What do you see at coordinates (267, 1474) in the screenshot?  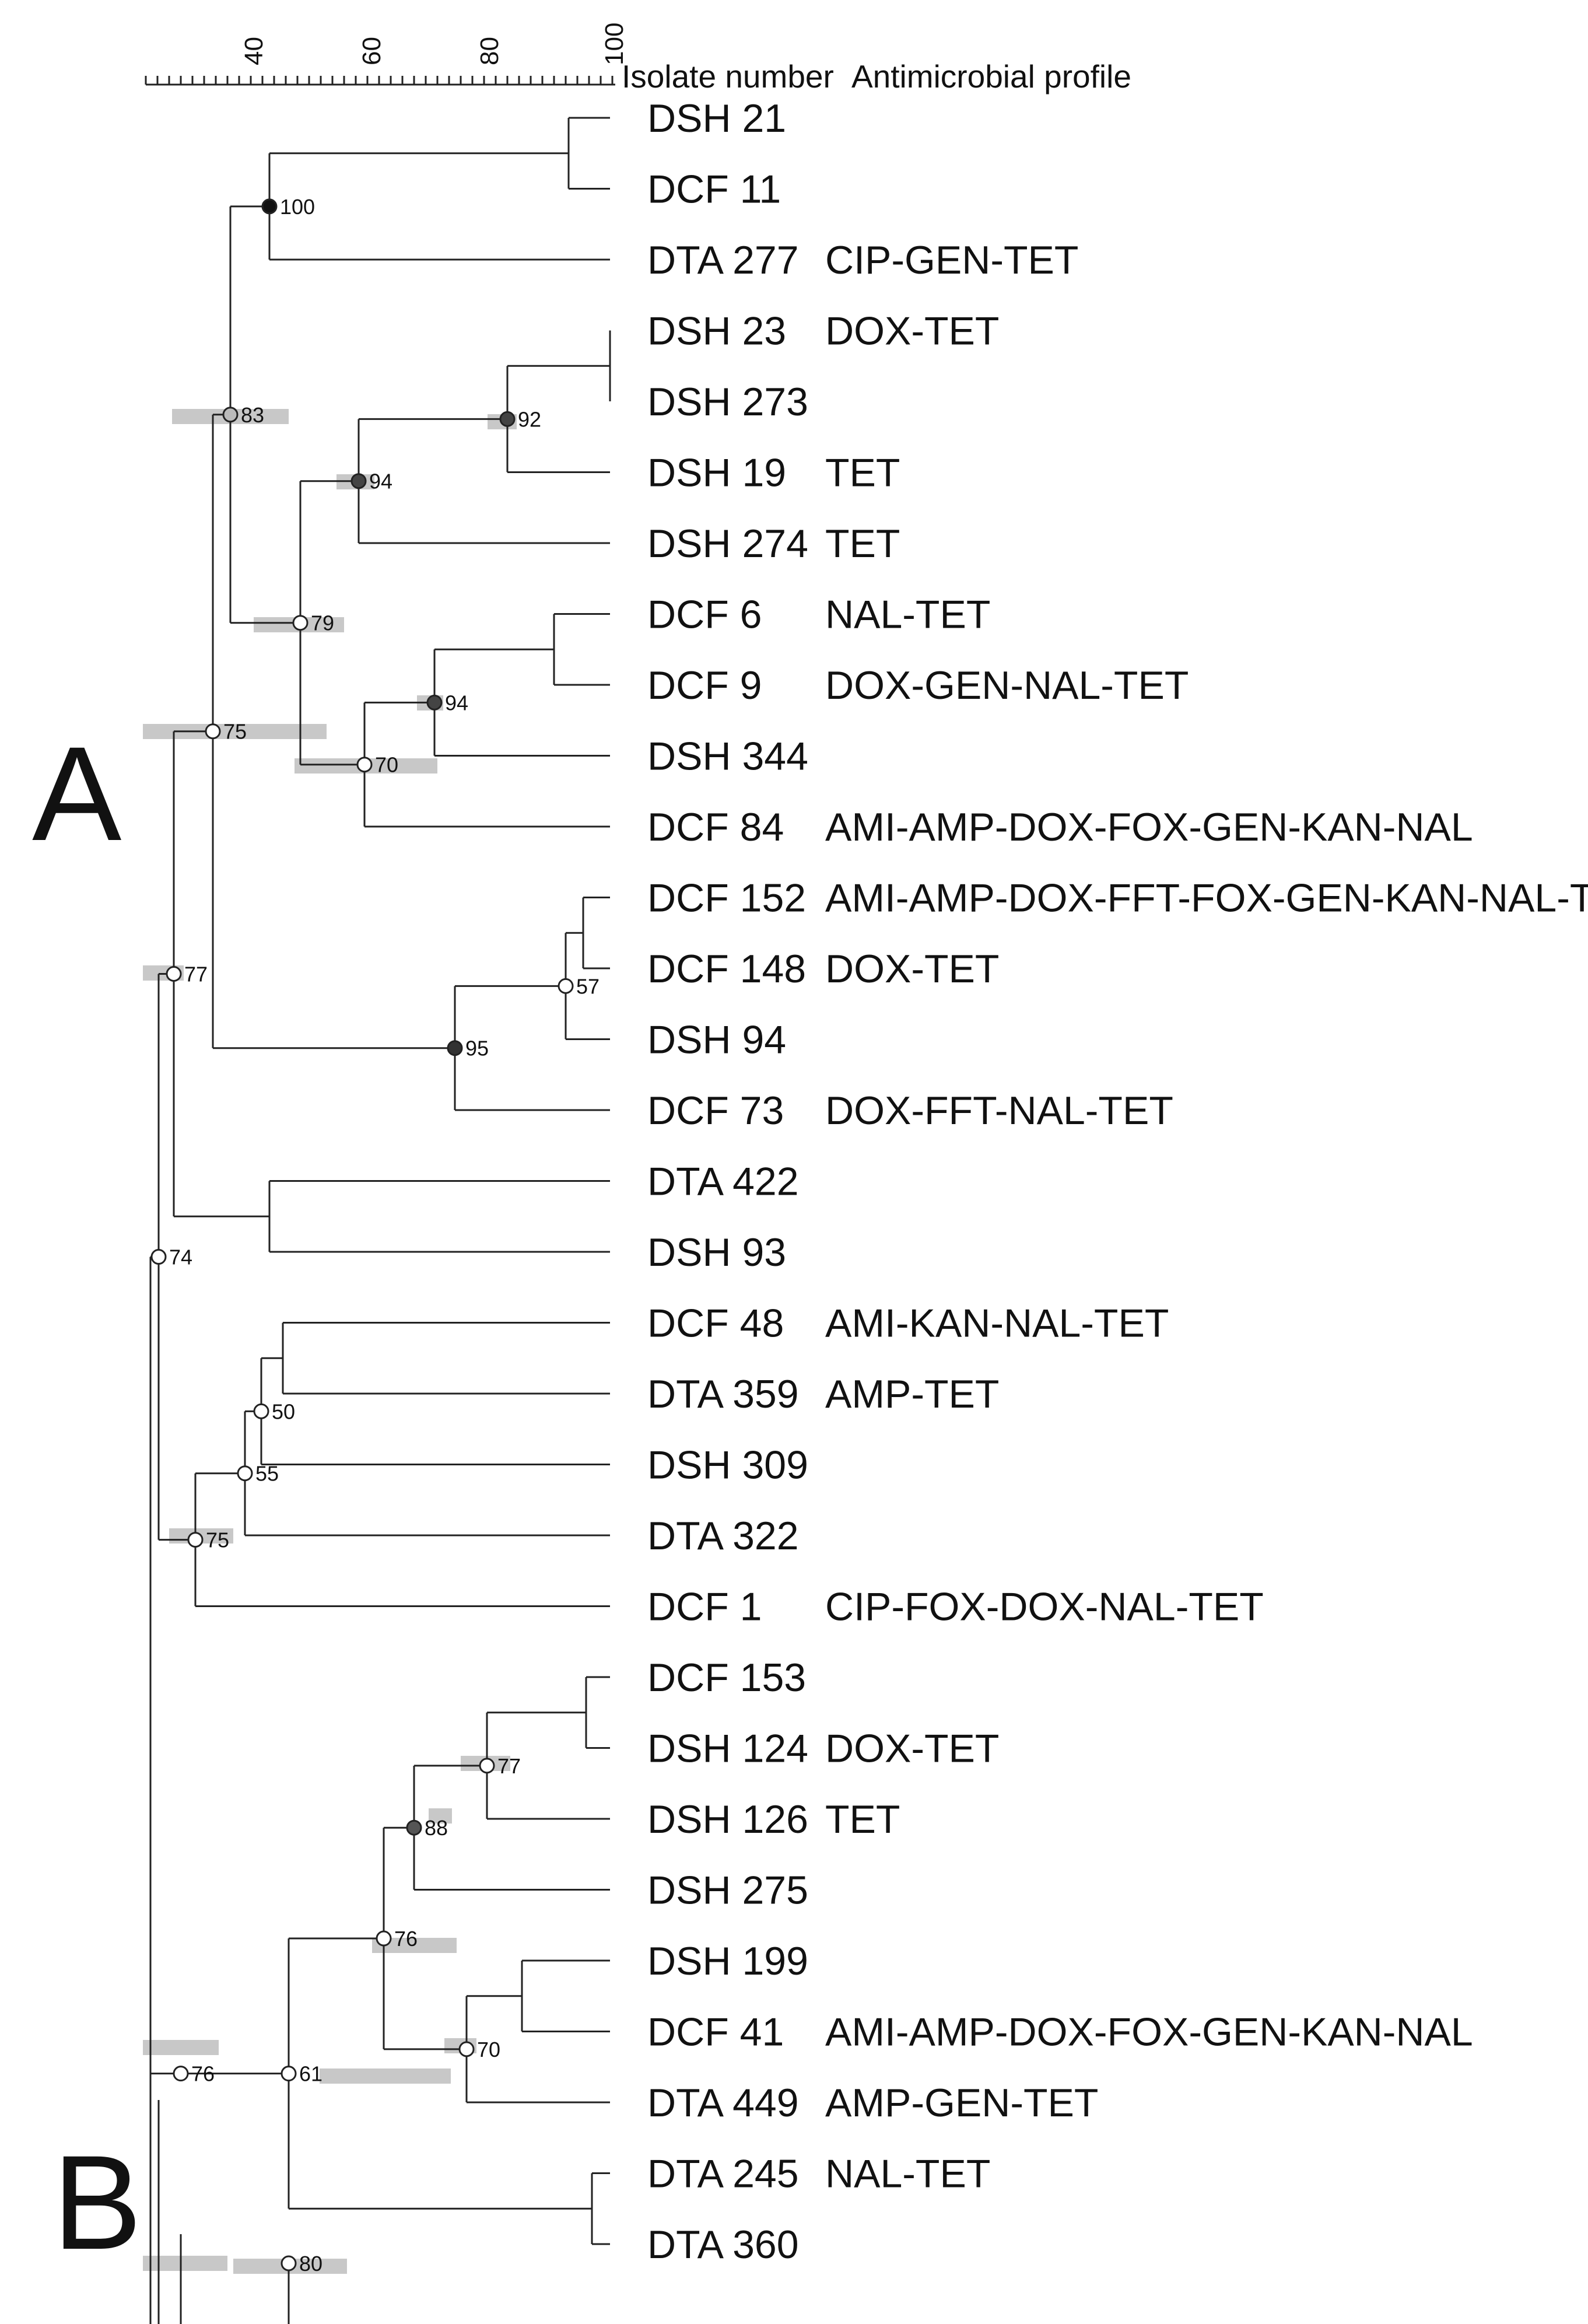 I see `bootstrap-value: 55` at bounding box center [267, 1474].